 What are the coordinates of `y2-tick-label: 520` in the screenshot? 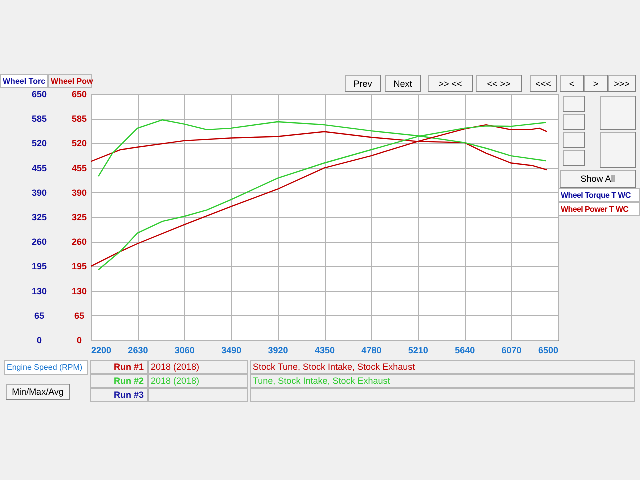 It's located at (80, 143).